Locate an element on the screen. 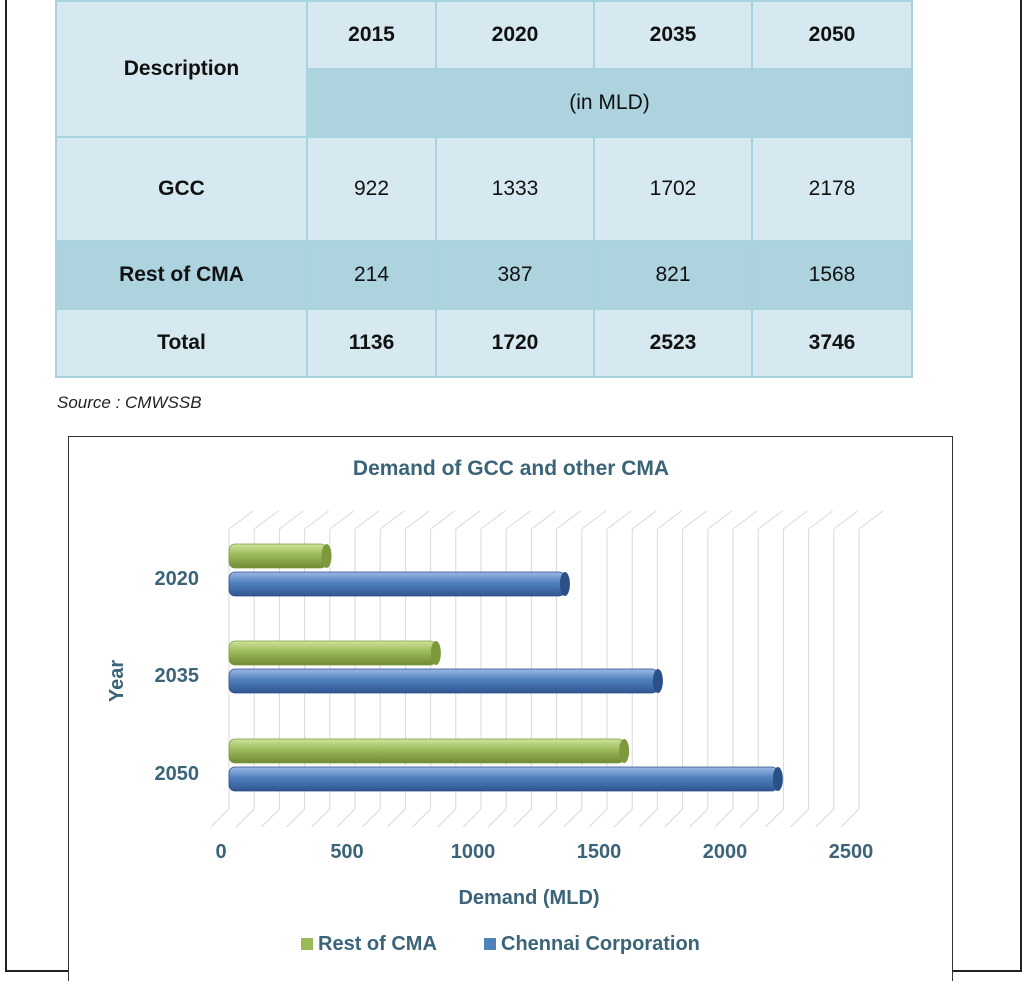  table-cell: 1136 is located at coordinates (371, 343).